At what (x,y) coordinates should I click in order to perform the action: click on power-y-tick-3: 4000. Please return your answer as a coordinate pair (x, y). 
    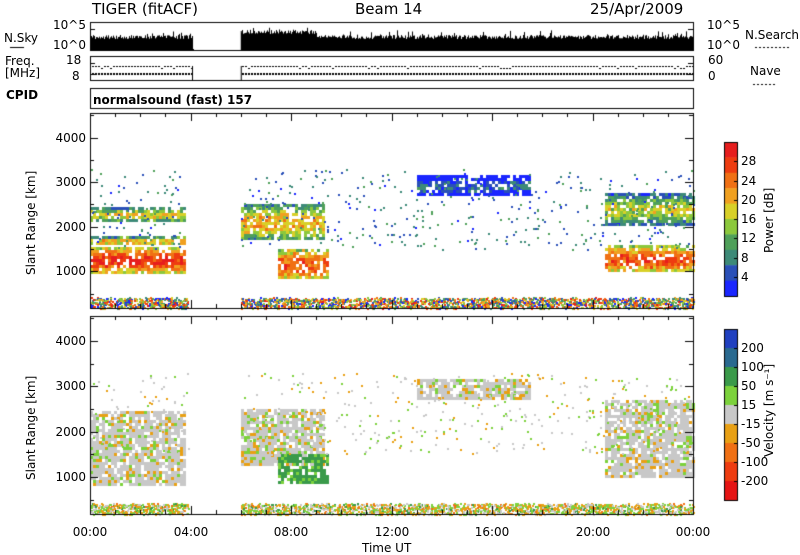
    Looking at the image, I should click on (70, 138).